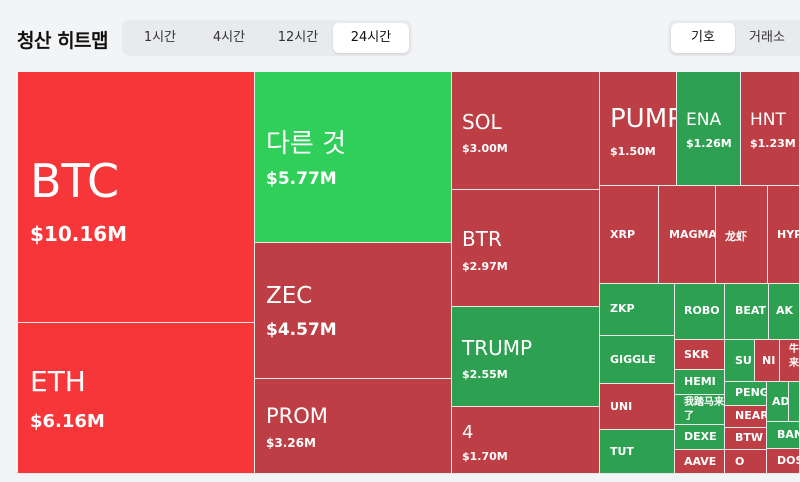 The width and height of the screenshot is (800, 482). I want to click on tile-skr: SKR, so click(700, 355).